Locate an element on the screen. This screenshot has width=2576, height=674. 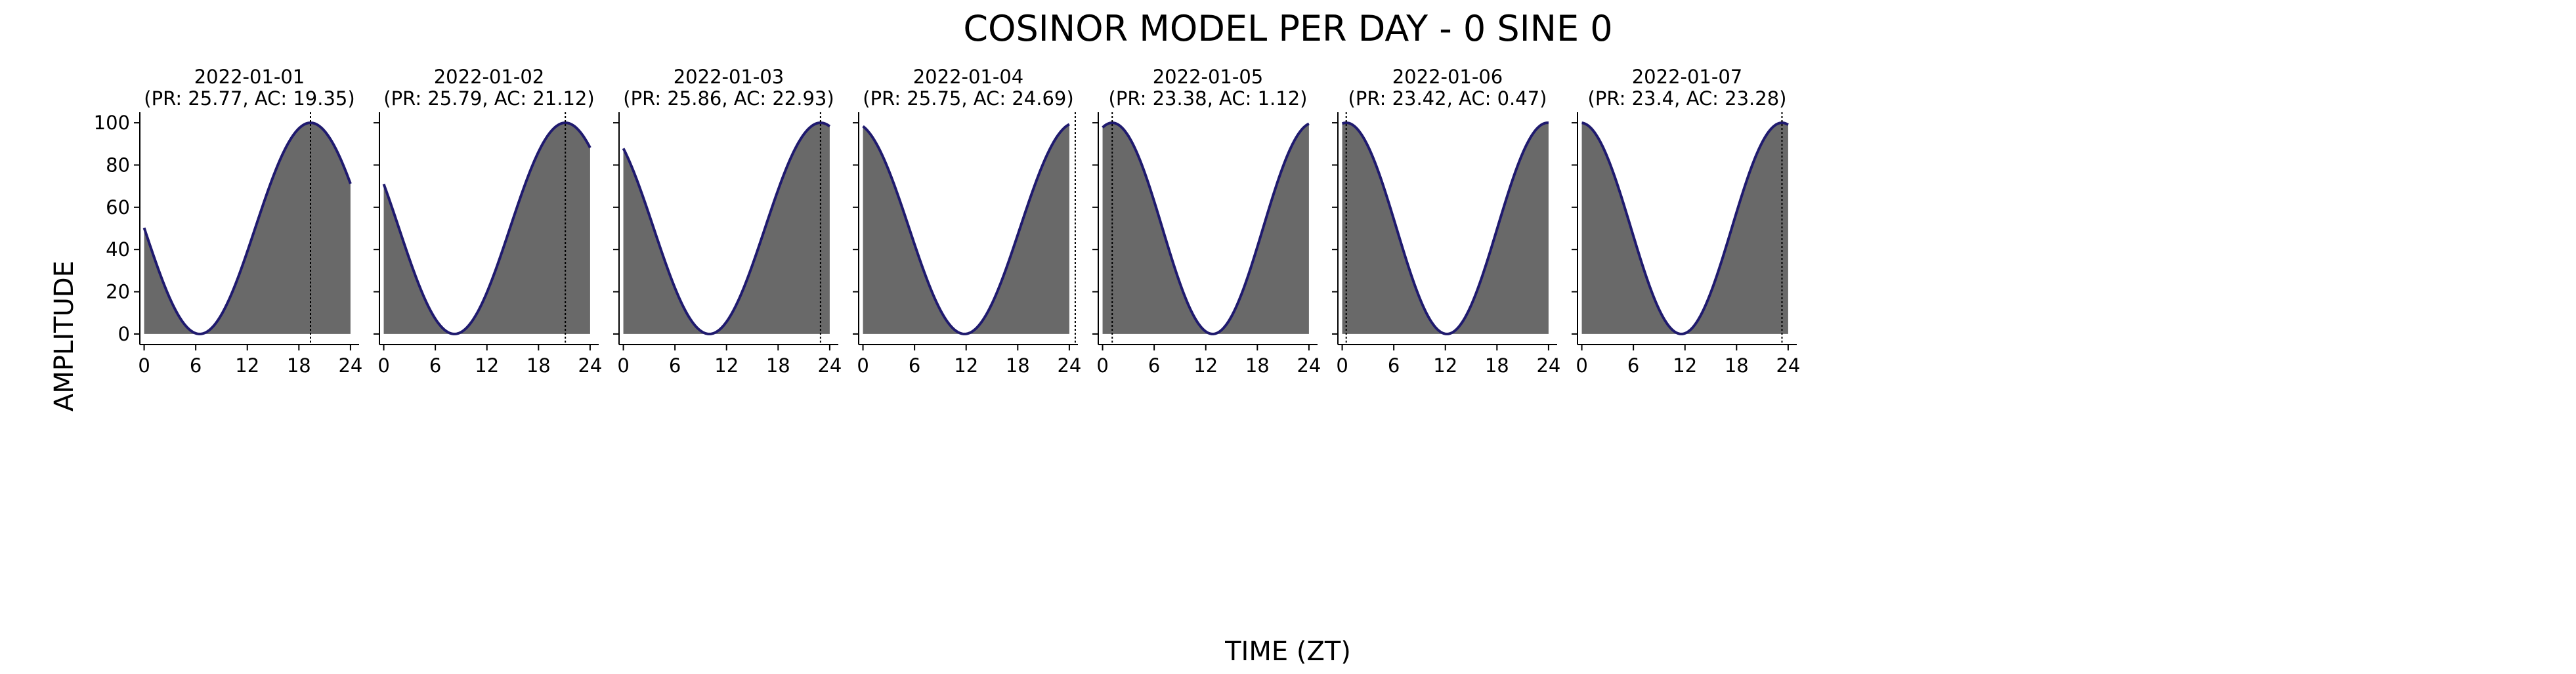
y-tick-label: 60 is located at coordinates (118, 207).